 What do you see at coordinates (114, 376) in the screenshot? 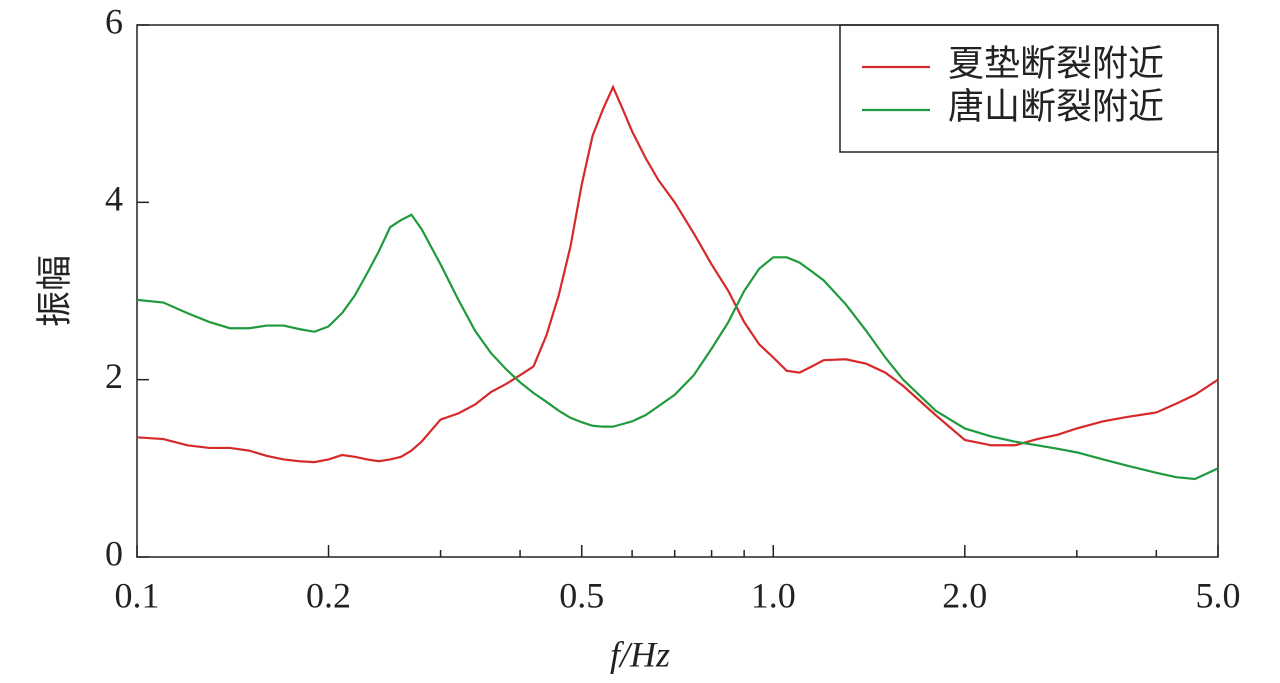
I see `y-tick-label: 2` at bounding box center [114, 376].